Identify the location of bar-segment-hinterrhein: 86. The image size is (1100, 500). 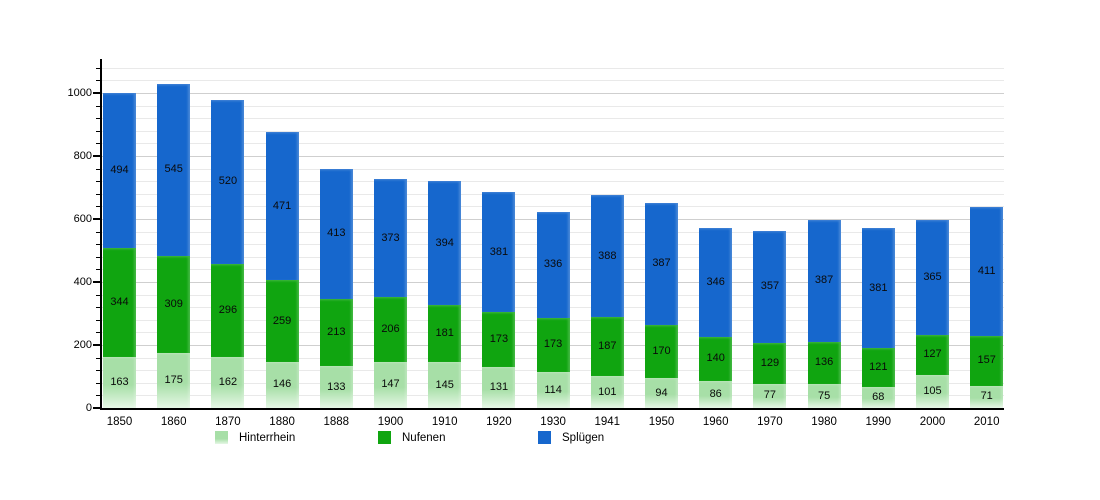
(716, 394).